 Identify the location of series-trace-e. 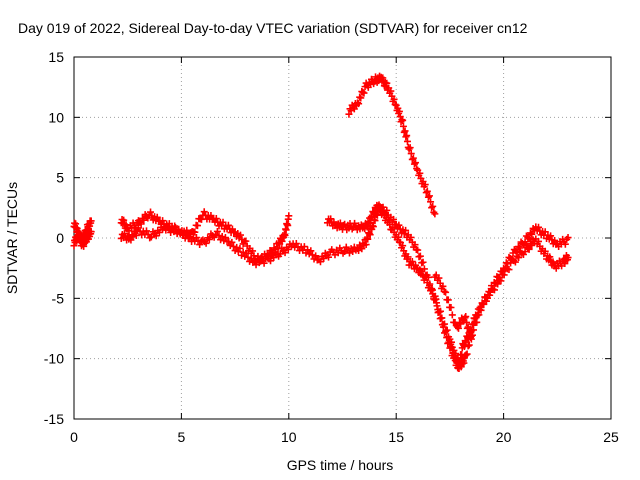
(447, 287).